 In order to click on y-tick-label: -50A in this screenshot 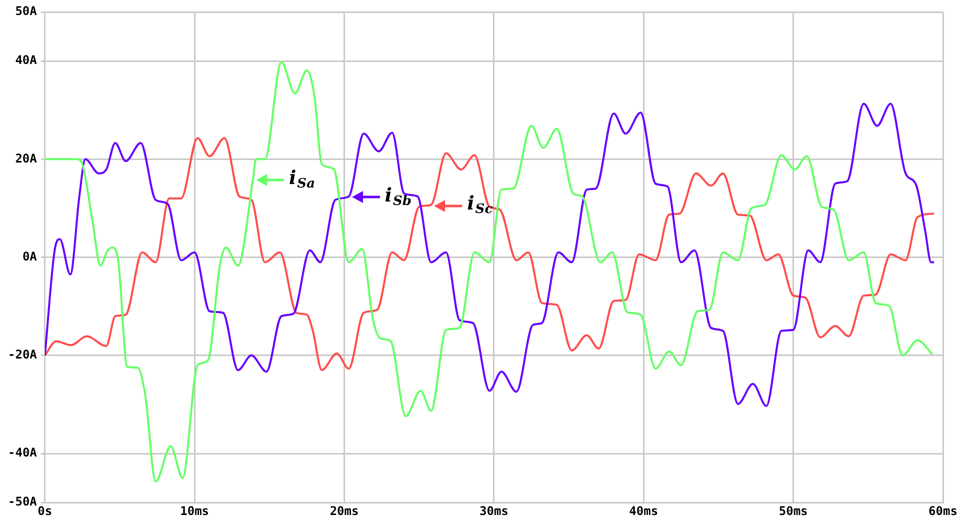, I will do `click(23, 501)`.